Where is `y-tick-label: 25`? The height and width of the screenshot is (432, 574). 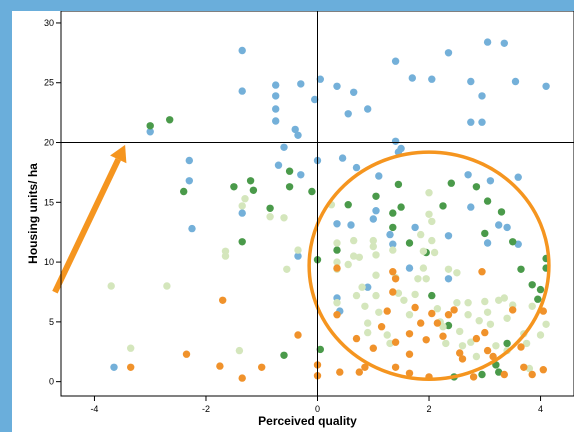
y-tick-label: 25 is located at coordinates (49, 83).